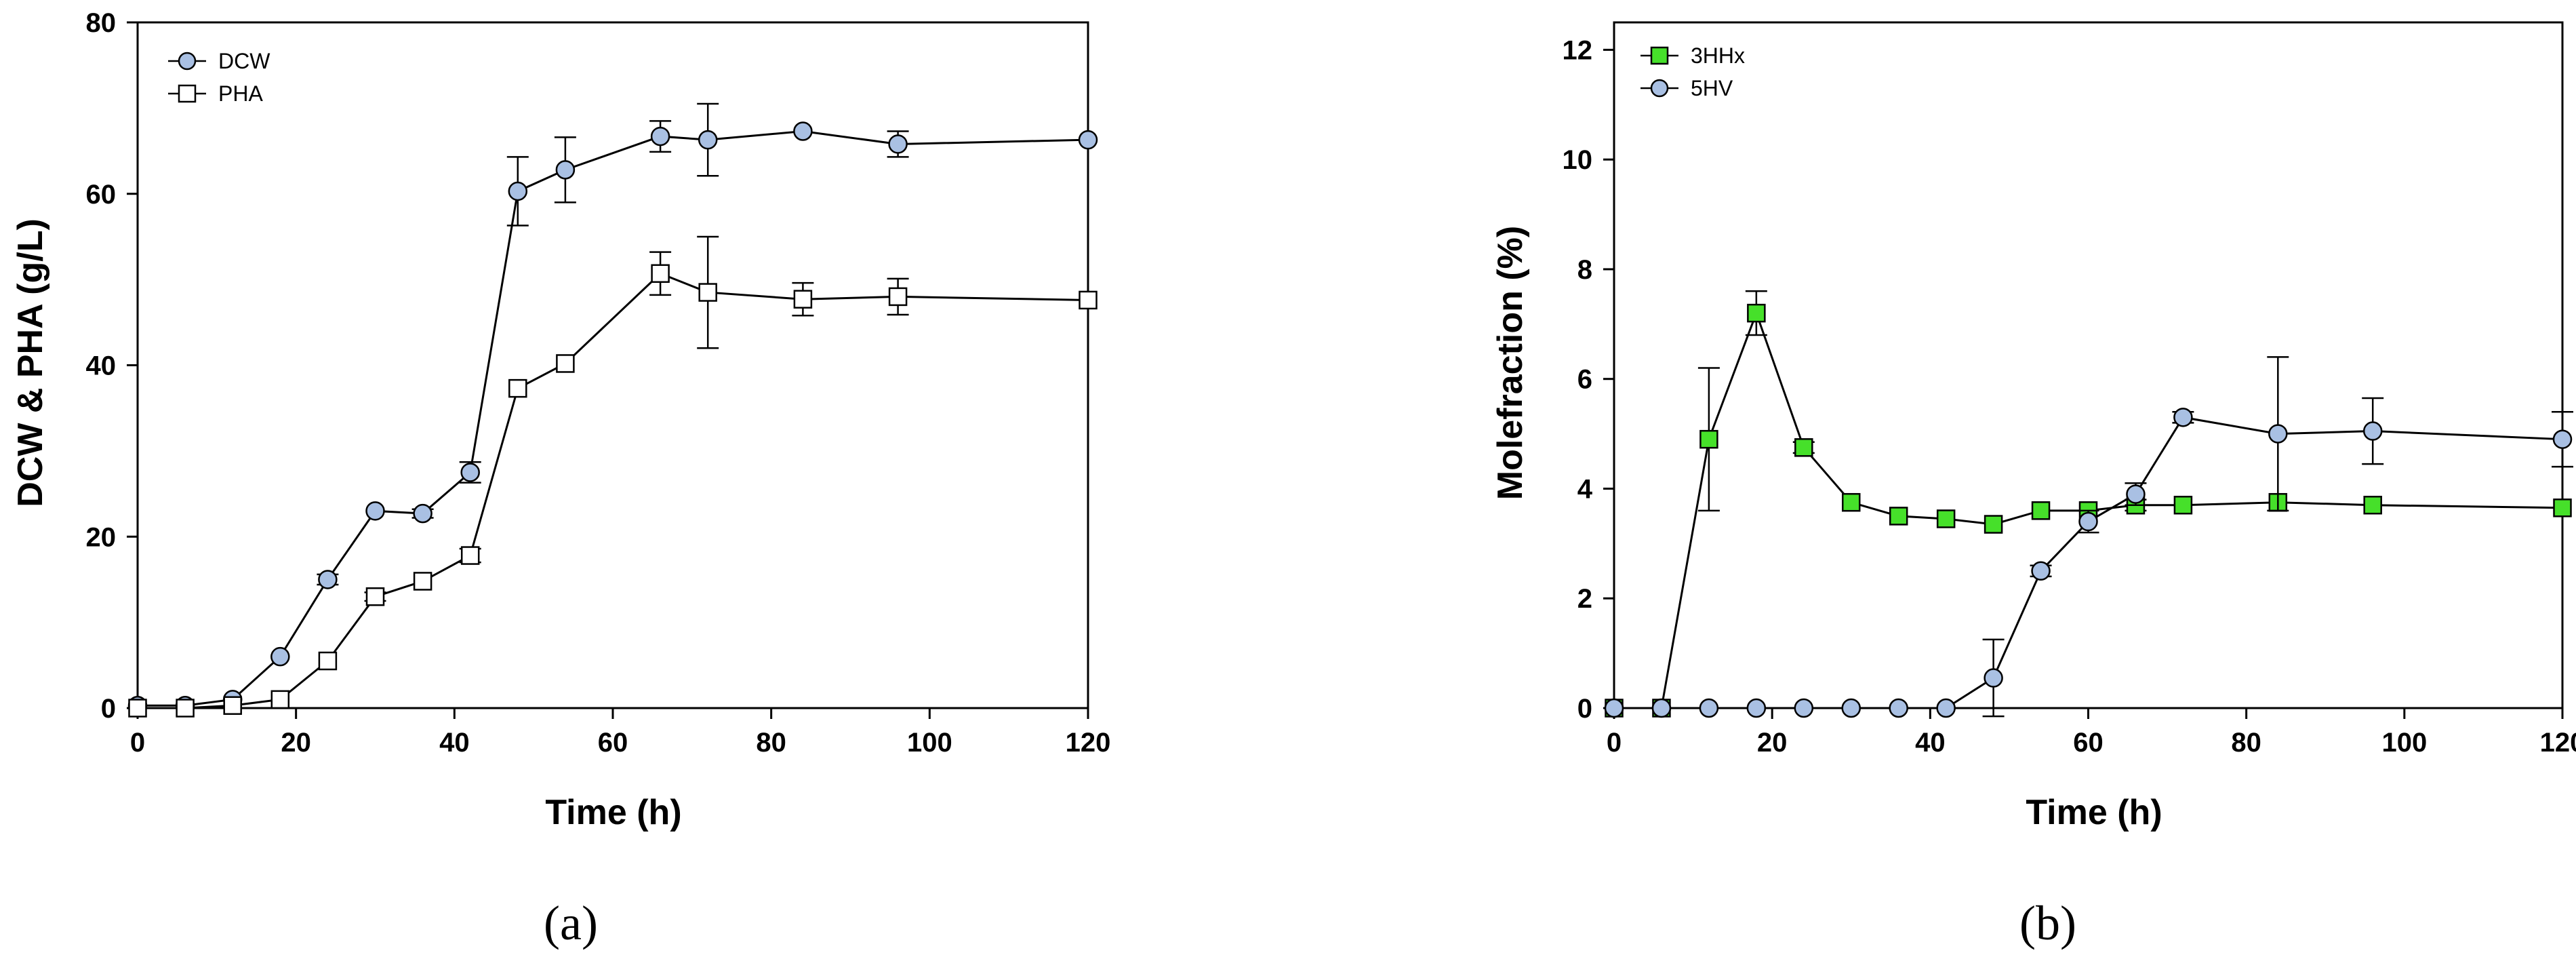  Describe the element at coordinates (1585, 489) in the screenshot. I see `panel-b-y-tick-label: 4` at that location.